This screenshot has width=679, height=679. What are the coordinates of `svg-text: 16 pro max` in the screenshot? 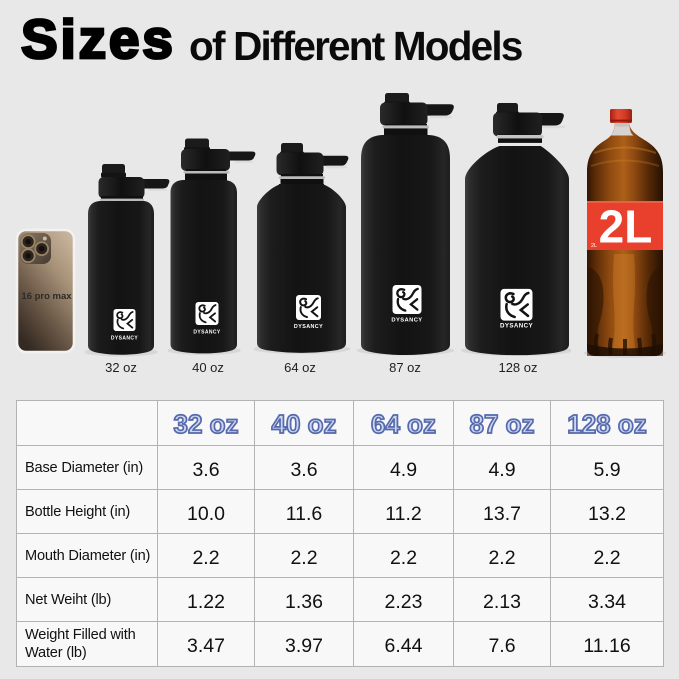 It's located at (46, 296).